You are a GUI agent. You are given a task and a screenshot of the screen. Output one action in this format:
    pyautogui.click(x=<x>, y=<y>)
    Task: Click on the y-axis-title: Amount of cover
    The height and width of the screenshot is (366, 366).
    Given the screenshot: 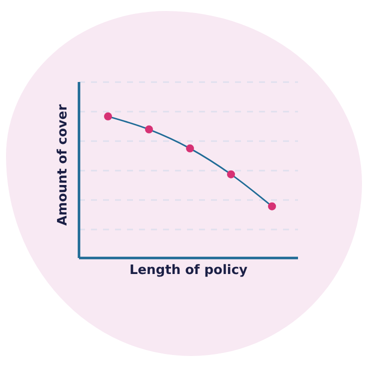 What is the action you would take?
    pyautogui.click(x=63, y=165)
    